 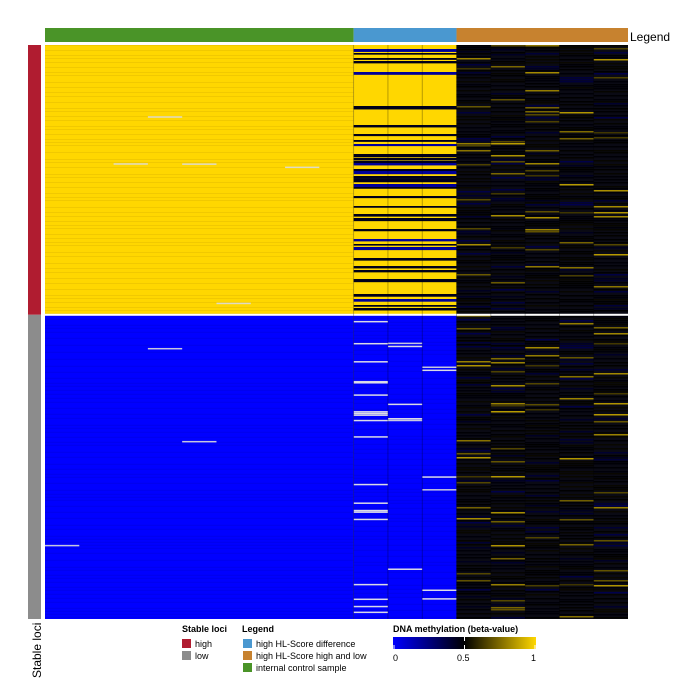 What do you see at coordinates (204, 642) in the screenshot?
I see `legend-stable-loci: Stable loci high low` at bounding box center [204, 642].